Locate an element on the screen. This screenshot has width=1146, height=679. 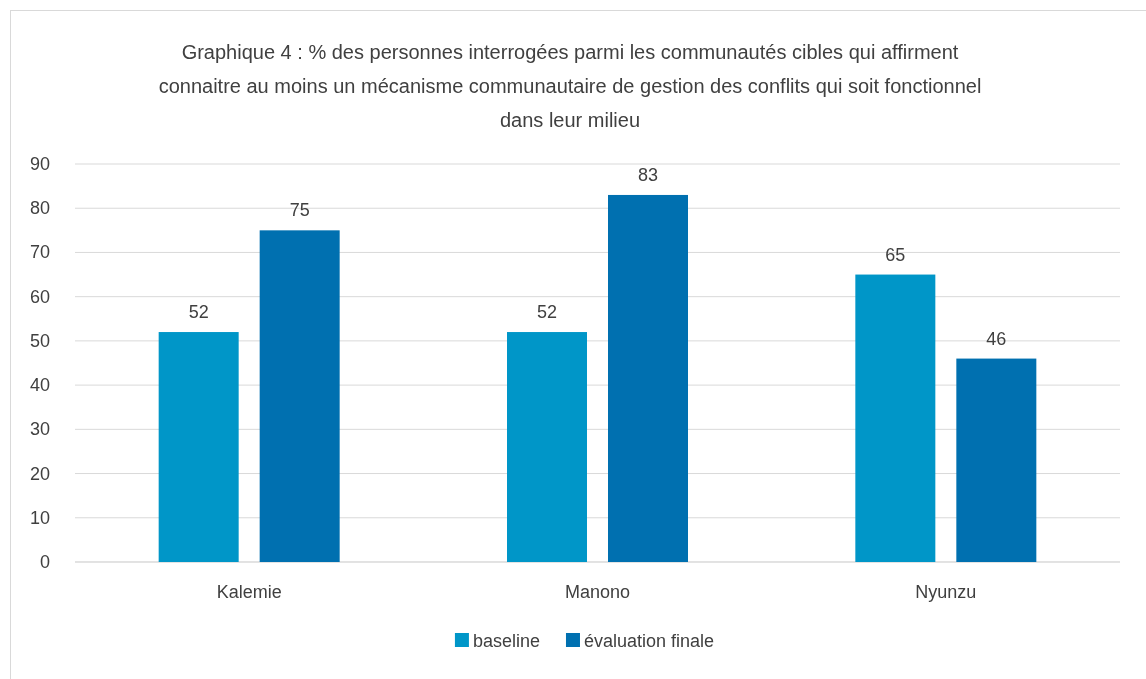
y-tick-label: 0 is located at coordinates (44, 562).